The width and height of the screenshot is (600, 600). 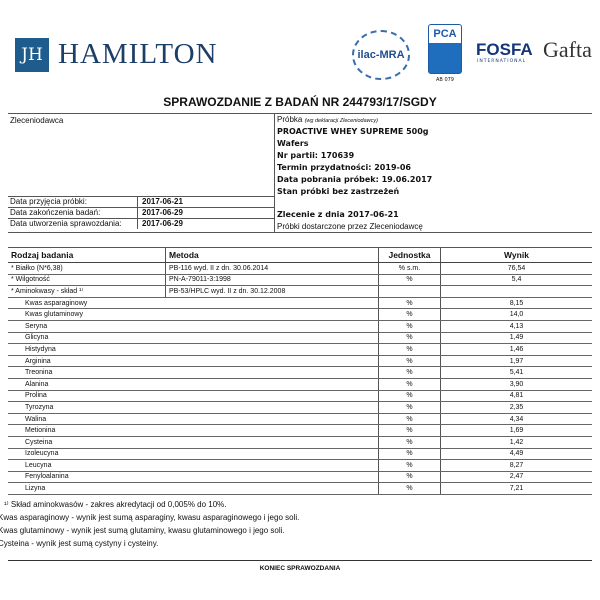 I want to click on amino-acid-result: 1,97, so click(x=516, y=361).